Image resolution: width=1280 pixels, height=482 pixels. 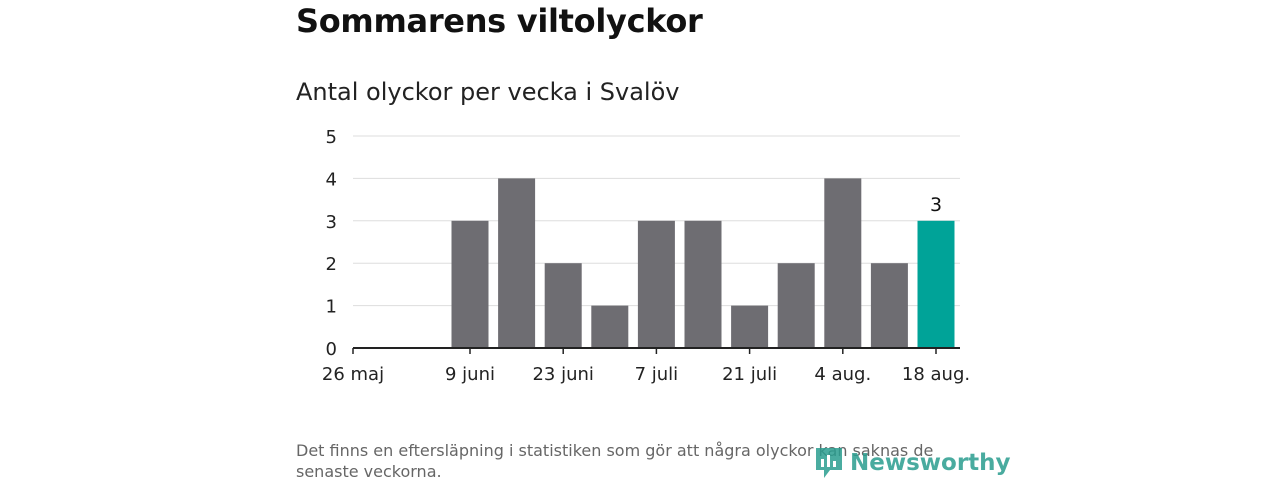 What do you see at coordinates (331, 137) in the screenshot?
I see `y-tick-label: 5` at bounding box center [331, 137].